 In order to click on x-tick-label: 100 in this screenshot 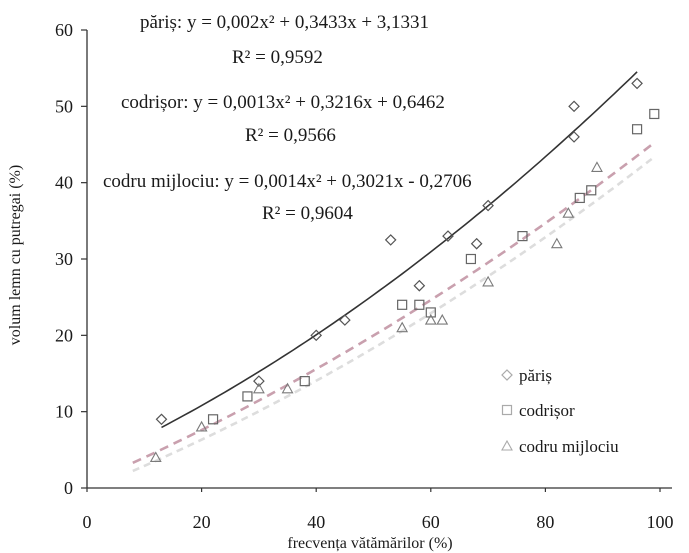, I will do `click(660, 522)`.